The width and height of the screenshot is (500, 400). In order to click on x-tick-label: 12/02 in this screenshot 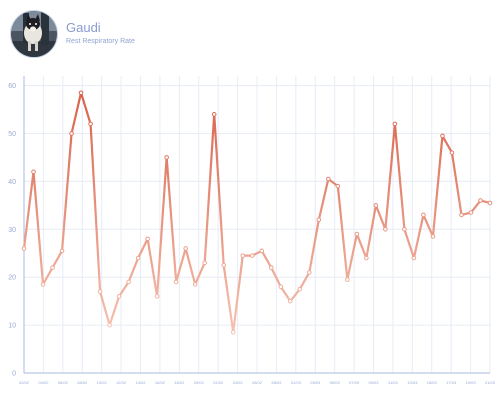, I will do `click(121, 382)`.